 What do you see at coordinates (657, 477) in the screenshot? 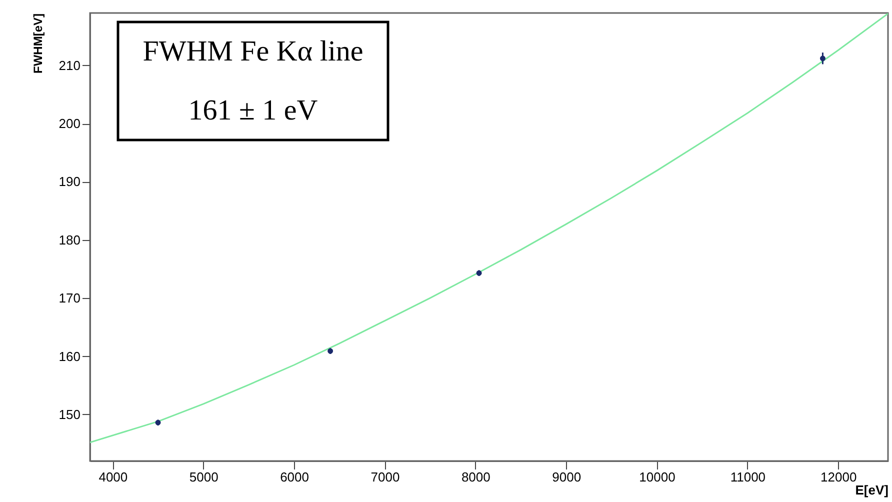
I see `x-tick-label: 10000` at bounding box center [657, 477].